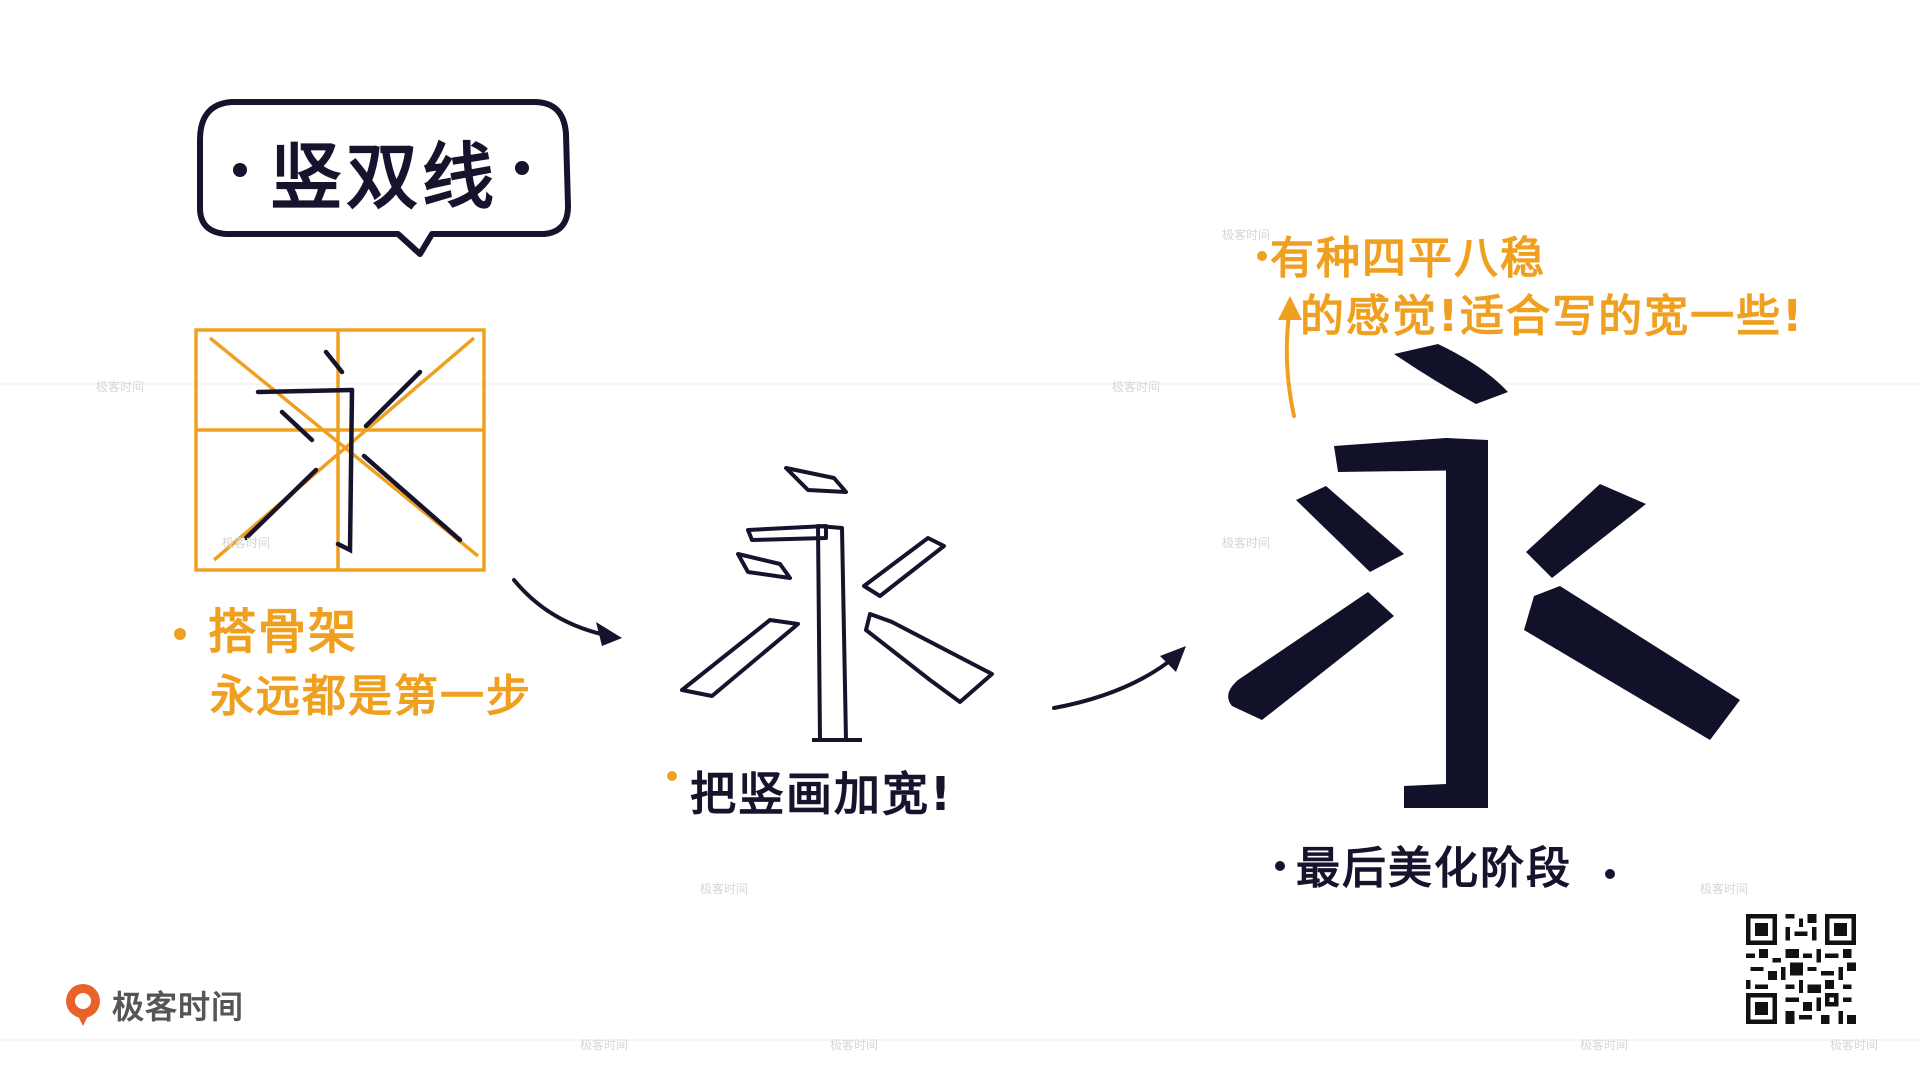 The width and height of the screenshot is (1920, 1080). Describe the element at coordinates (1434, 868) in the screenshot. I see `step3-label: 最后美化阶段` at that location.